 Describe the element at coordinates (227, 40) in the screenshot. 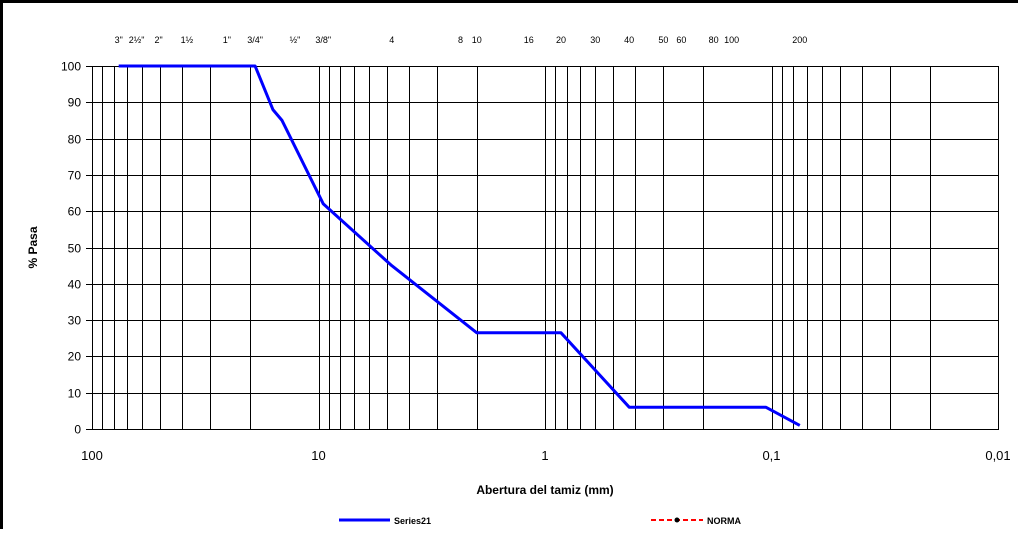

I see `sieve-label: 1"` at that location.